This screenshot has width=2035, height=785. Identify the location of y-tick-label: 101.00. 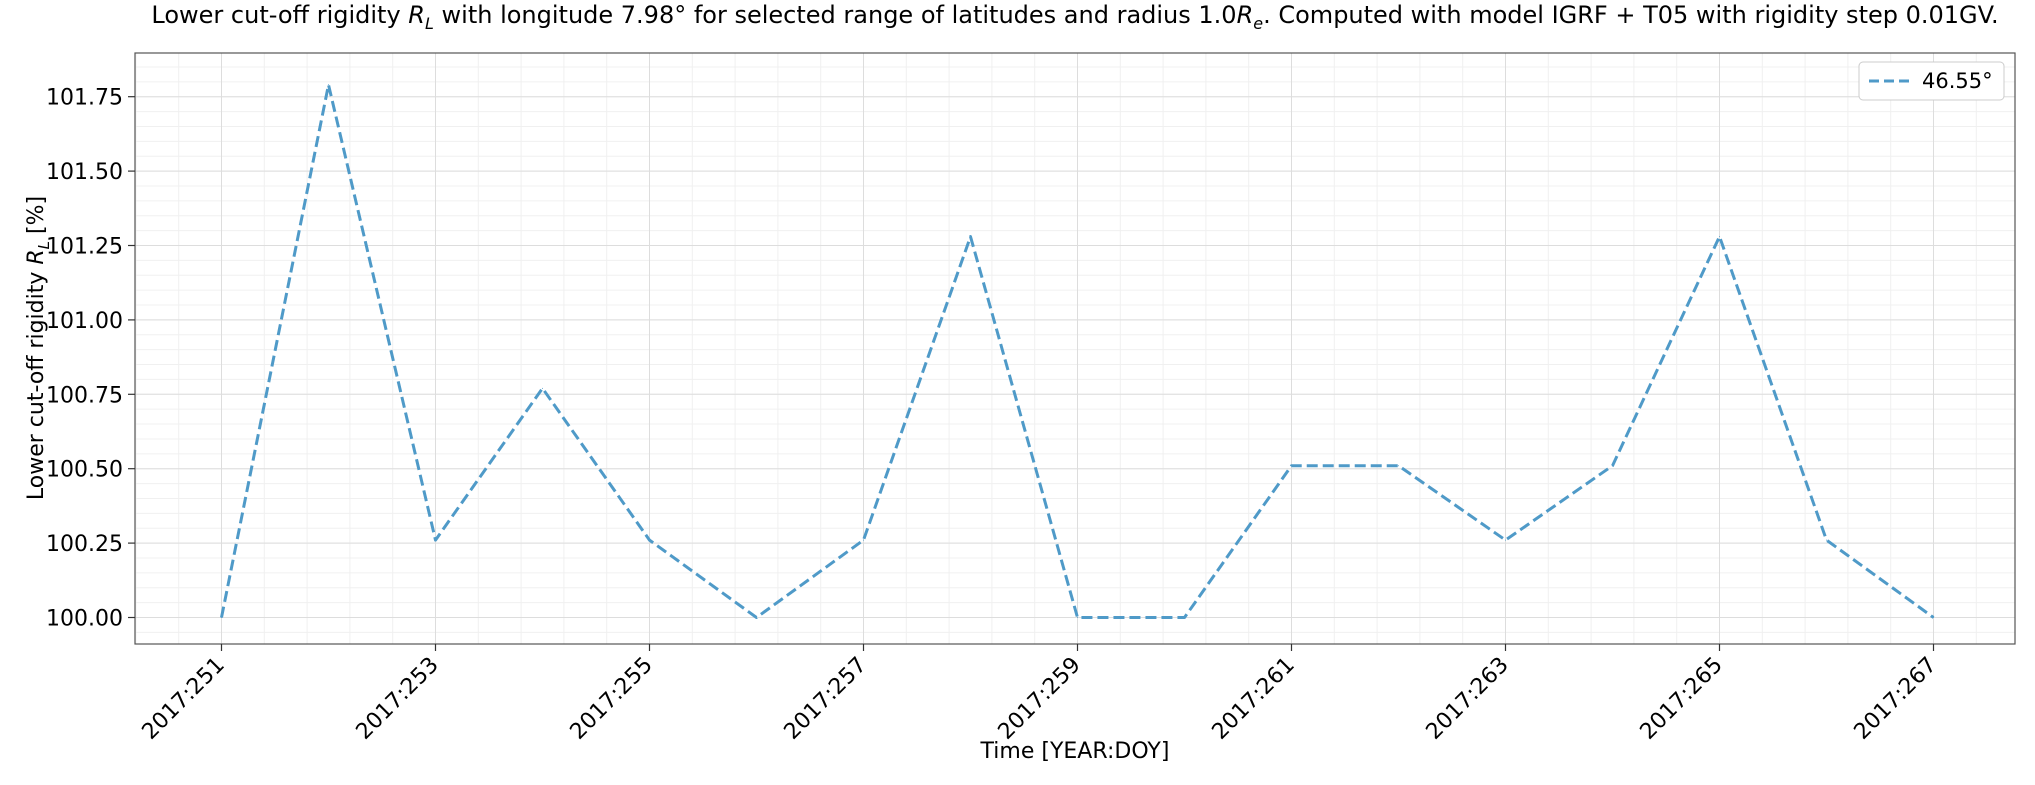
(84, 321).